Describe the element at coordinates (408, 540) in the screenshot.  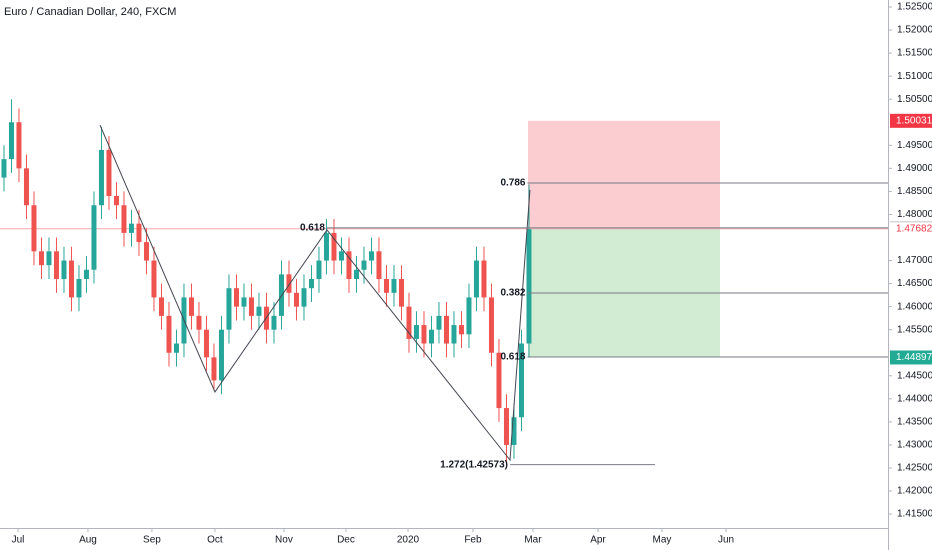
I see `x-tick-label: 2020` at that location.